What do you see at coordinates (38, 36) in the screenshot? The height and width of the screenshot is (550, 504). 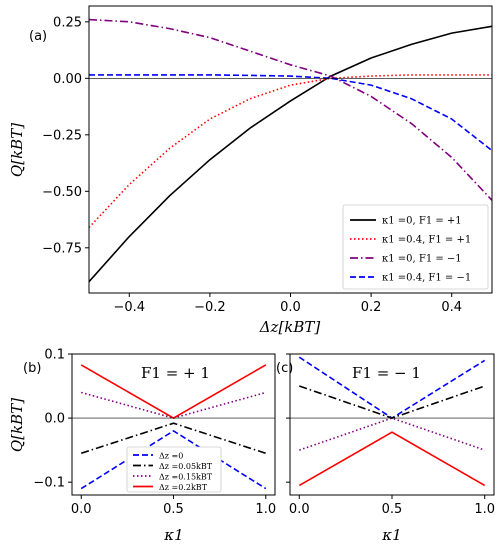 I see `panel-a-label: (a)` at bounding box center [38, 36].